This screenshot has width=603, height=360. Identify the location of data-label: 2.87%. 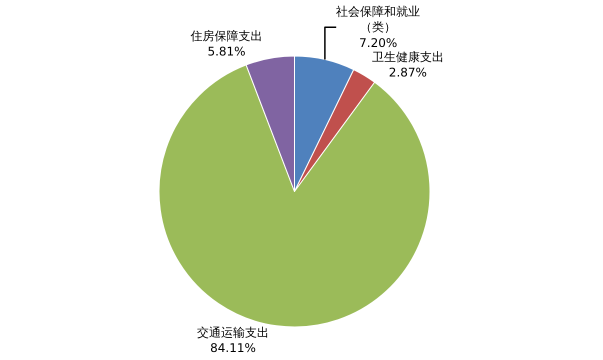
(407, 72).